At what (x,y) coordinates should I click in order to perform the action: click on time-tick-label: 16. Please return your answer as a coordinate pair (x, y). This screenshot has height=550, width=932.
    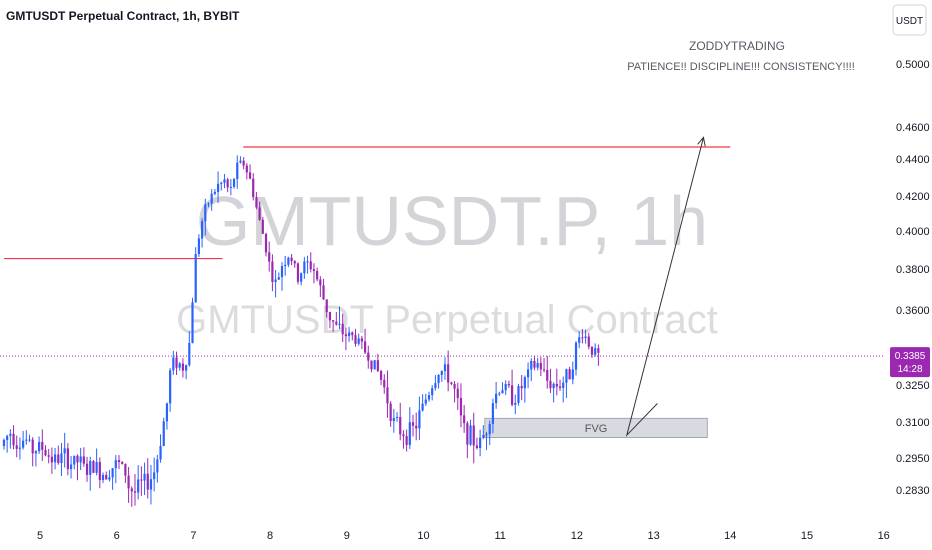
    Looking at the image, I should click on (884, 536).